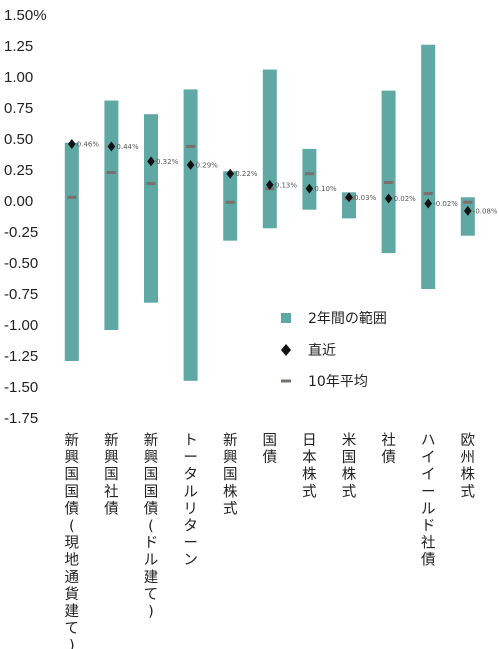 This screenshot has width=499, height=649. What do you see at coordinates (286, 381) in the screenshot?
I see `legend-average-swatch` at bounding box center [286, 381].